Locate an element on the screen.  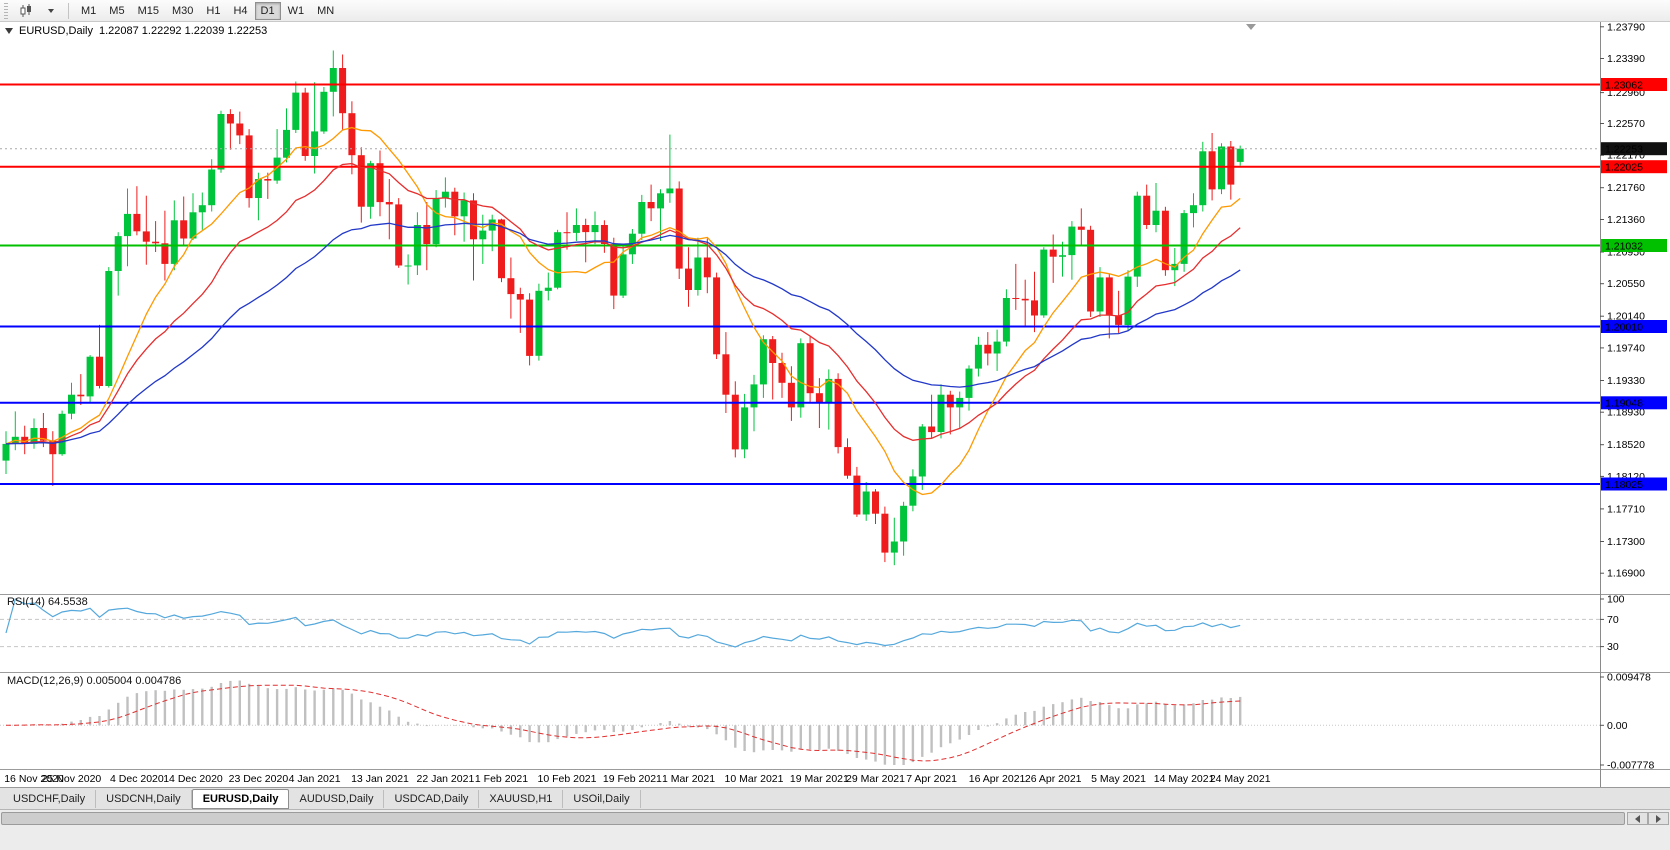
svg-text: 1.22253 is located at coordinates (1624, 150).